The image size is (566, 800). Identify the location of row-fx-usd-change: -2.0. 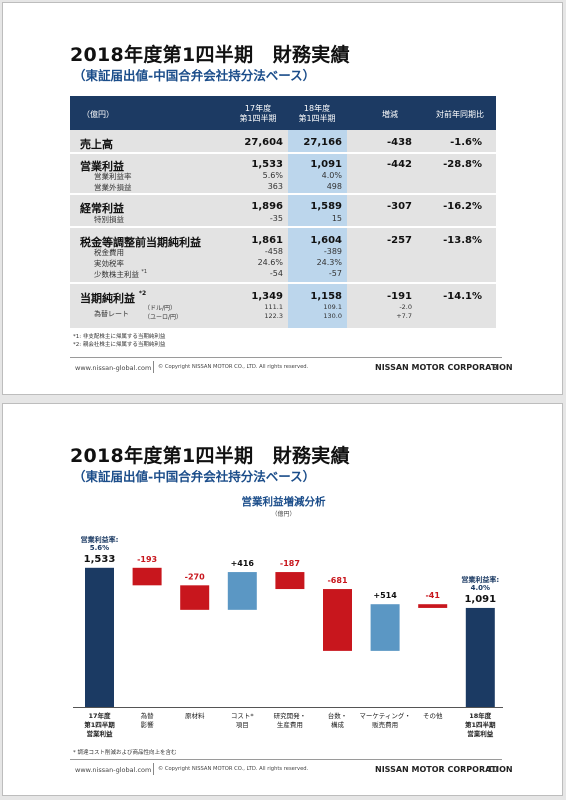
(405, 307).